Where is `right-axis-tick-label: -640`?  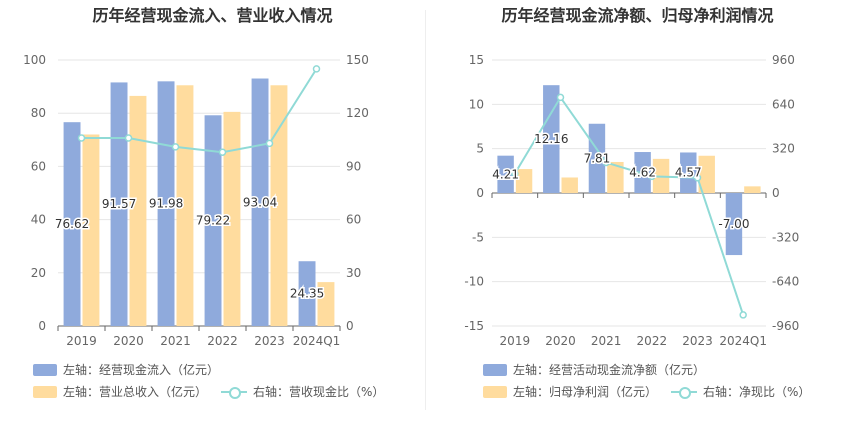 right-axis-tick-label: -640 is located at coordinates (785, 282).